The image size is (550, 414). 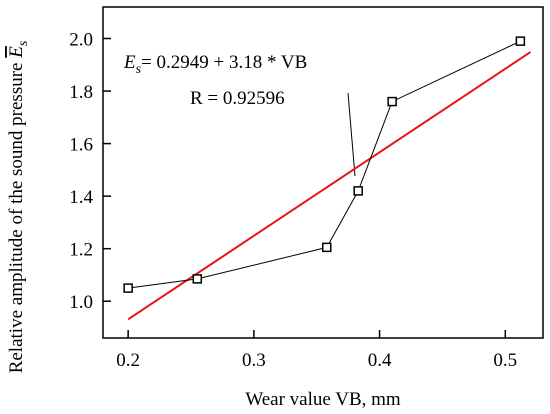 I want to click on y-tick-label: 1.6, so click(x=81, y=145).